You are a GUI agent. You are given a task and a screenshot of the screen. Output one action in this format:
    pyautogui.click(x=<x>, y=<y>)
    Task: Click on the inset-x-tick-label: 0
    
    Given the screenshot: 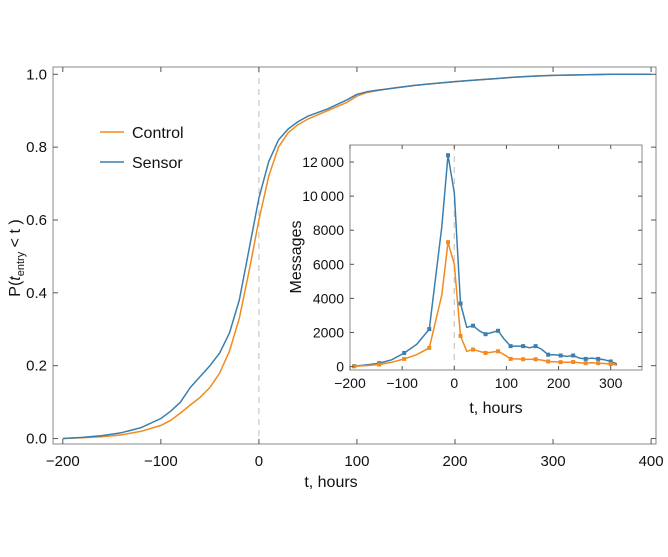 What is the action you would take?
    pyautogui.click(x=454, y=383)
    